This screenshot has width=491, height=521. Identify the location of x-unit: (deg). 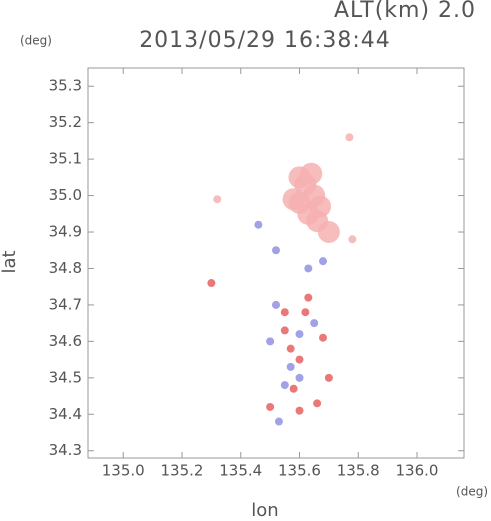
(472, 492).